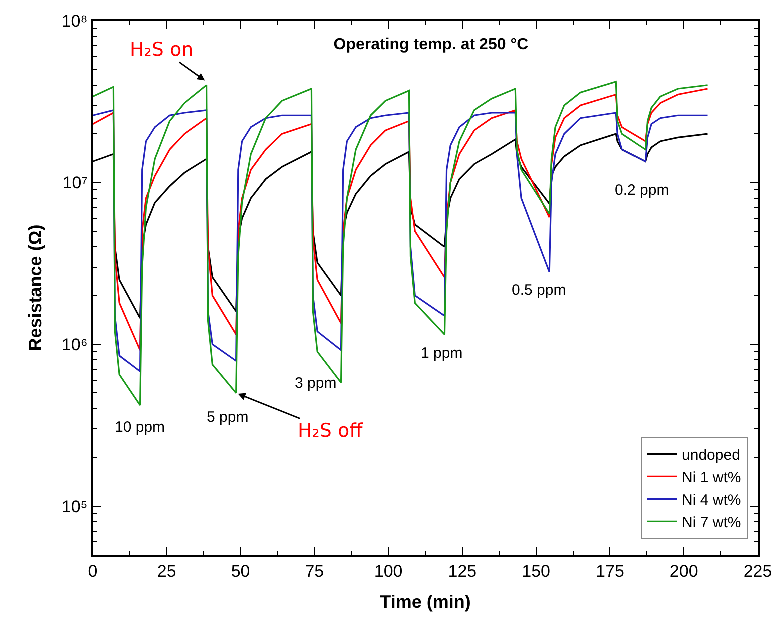  What do you see at coordinates (712, 523) in the screenshot?
I see `legend-label: Ni 7 wt%` at bounding box center [712, 523].